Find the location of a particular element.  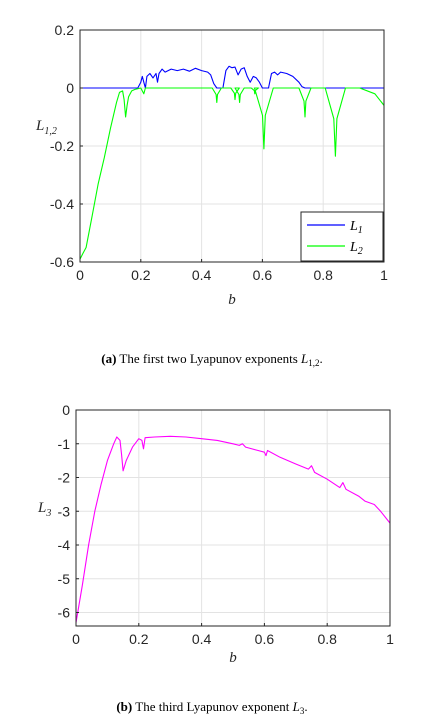

y-tick-label: 0.2 is located at coordinates (65, 30).